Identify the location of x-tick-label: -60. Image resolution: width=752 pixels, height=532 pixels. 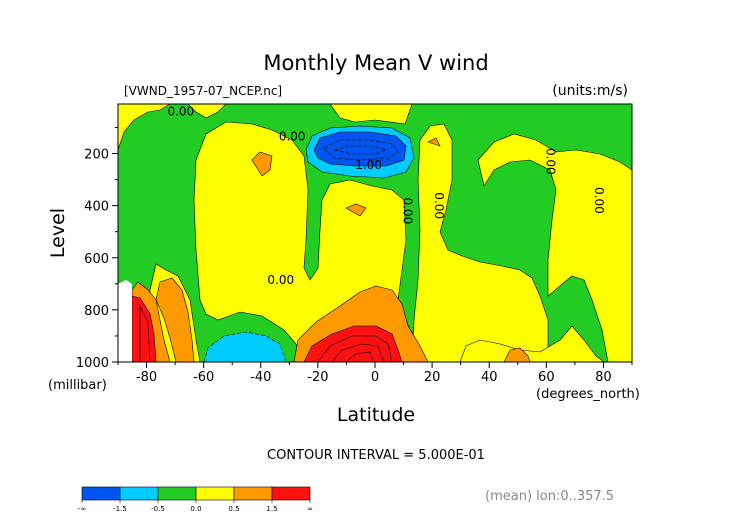
(203, 377).